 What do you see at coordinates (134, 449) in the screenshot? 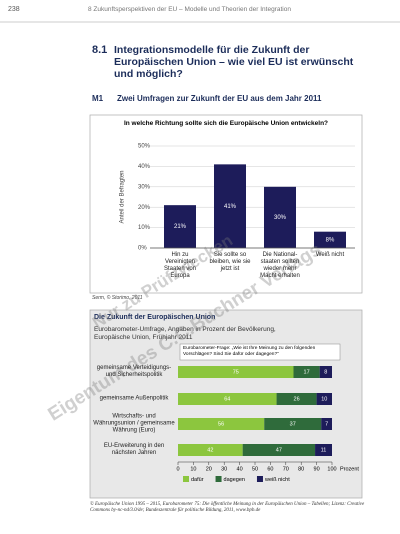
I see `y-tick-label: EU-Erweiterung in den nächsten Jahren` at bounding box center [134, 449].